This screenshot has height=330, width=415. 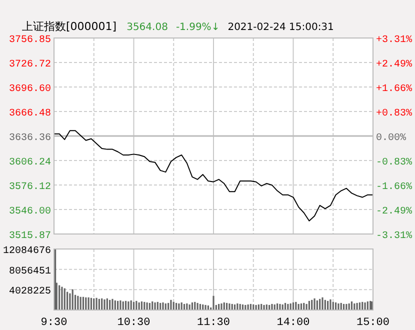 What do you see at coordinates (198, 27) in the screenshot?
I see `text: -1.99%↓` at bounding box center [198, 27].